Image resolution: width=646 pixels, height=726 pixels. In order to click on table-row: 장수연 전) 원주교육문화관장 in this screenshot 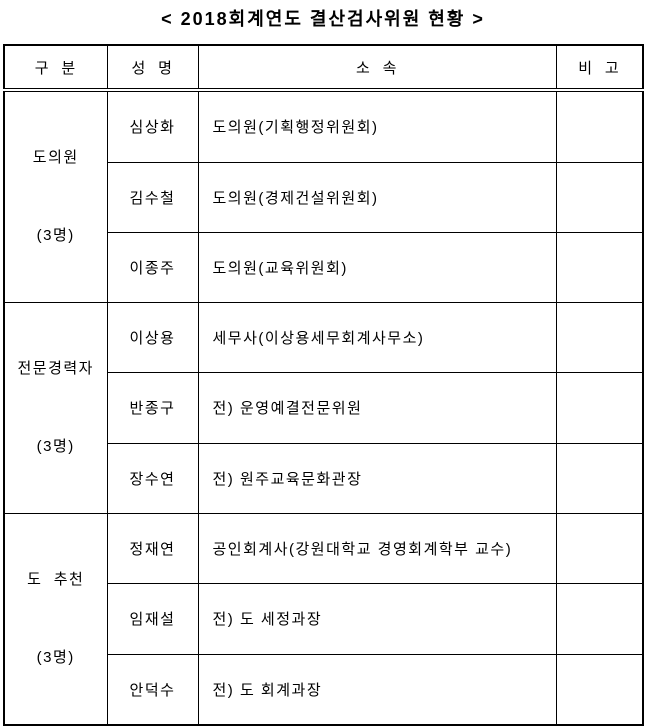, I will do `click(324, 478)`.